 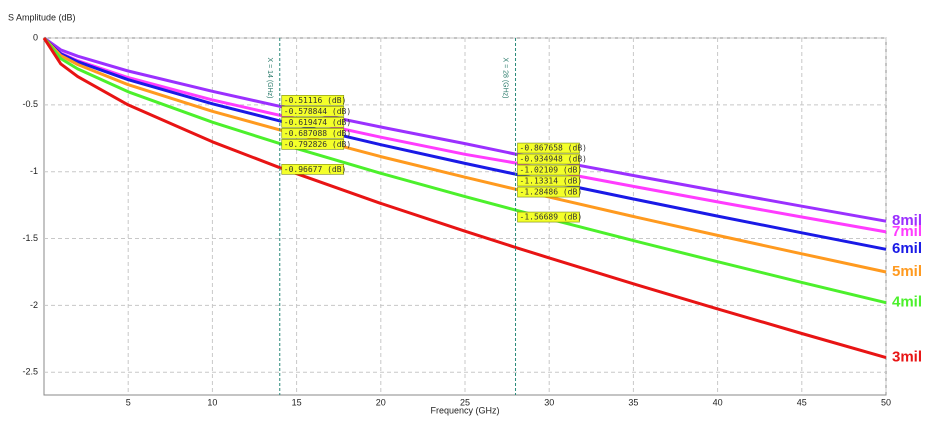 I want to click on y-tick-label: -2, so click(x=34, y=305).